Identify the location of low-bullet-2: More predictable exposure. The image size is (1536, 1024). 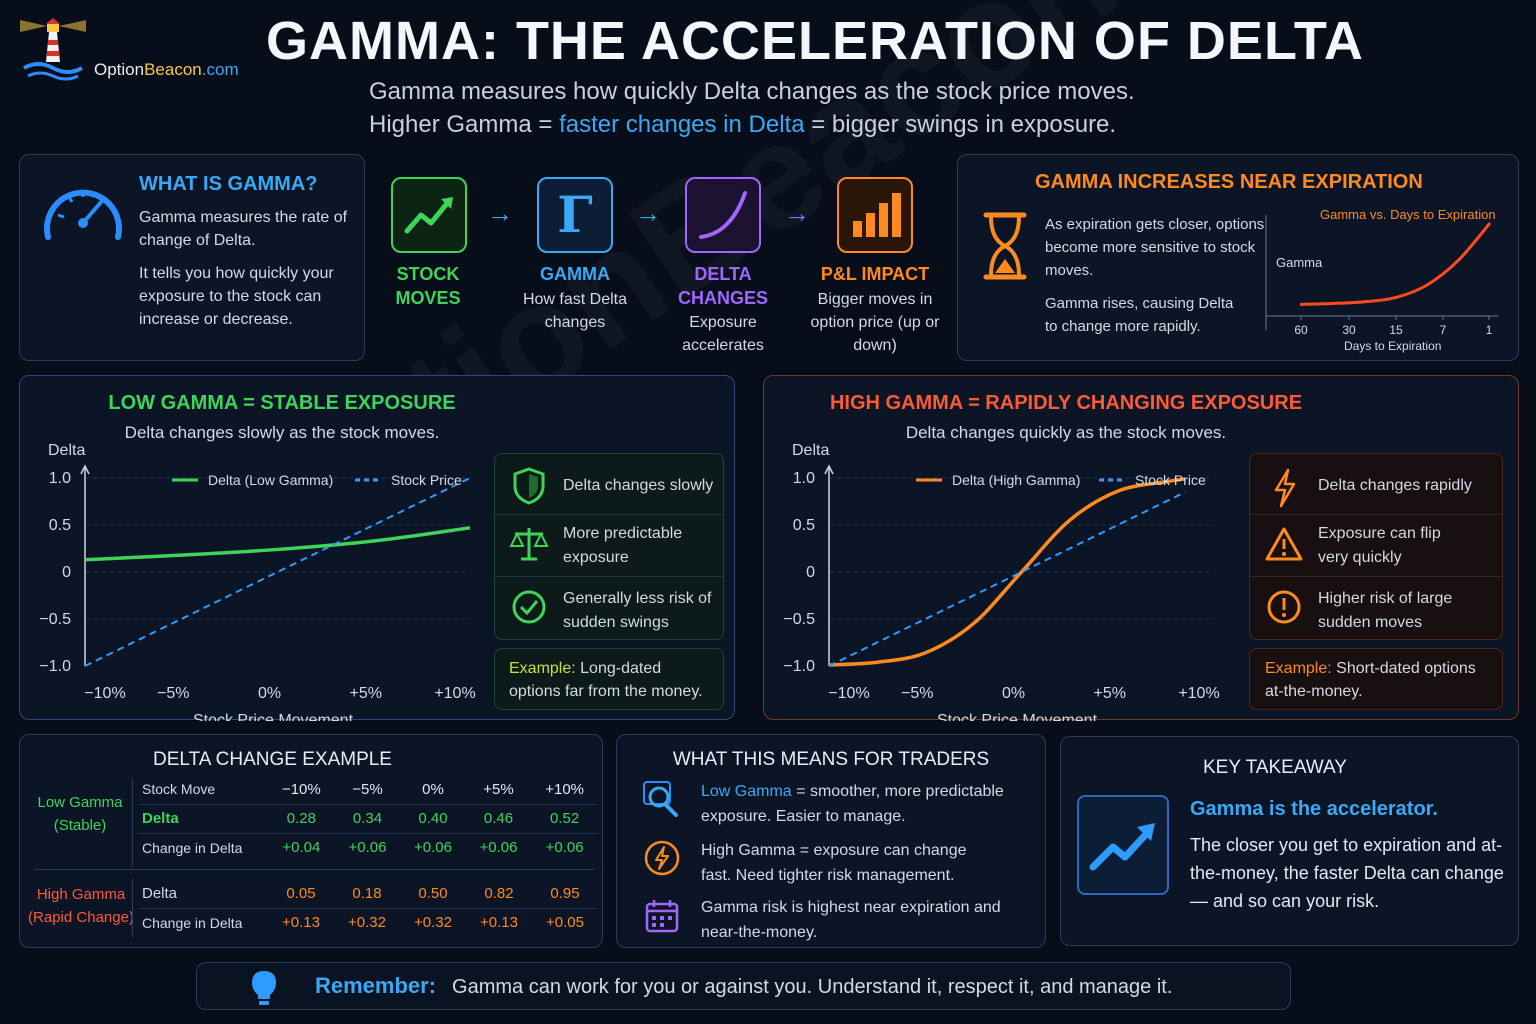
(623, 545).